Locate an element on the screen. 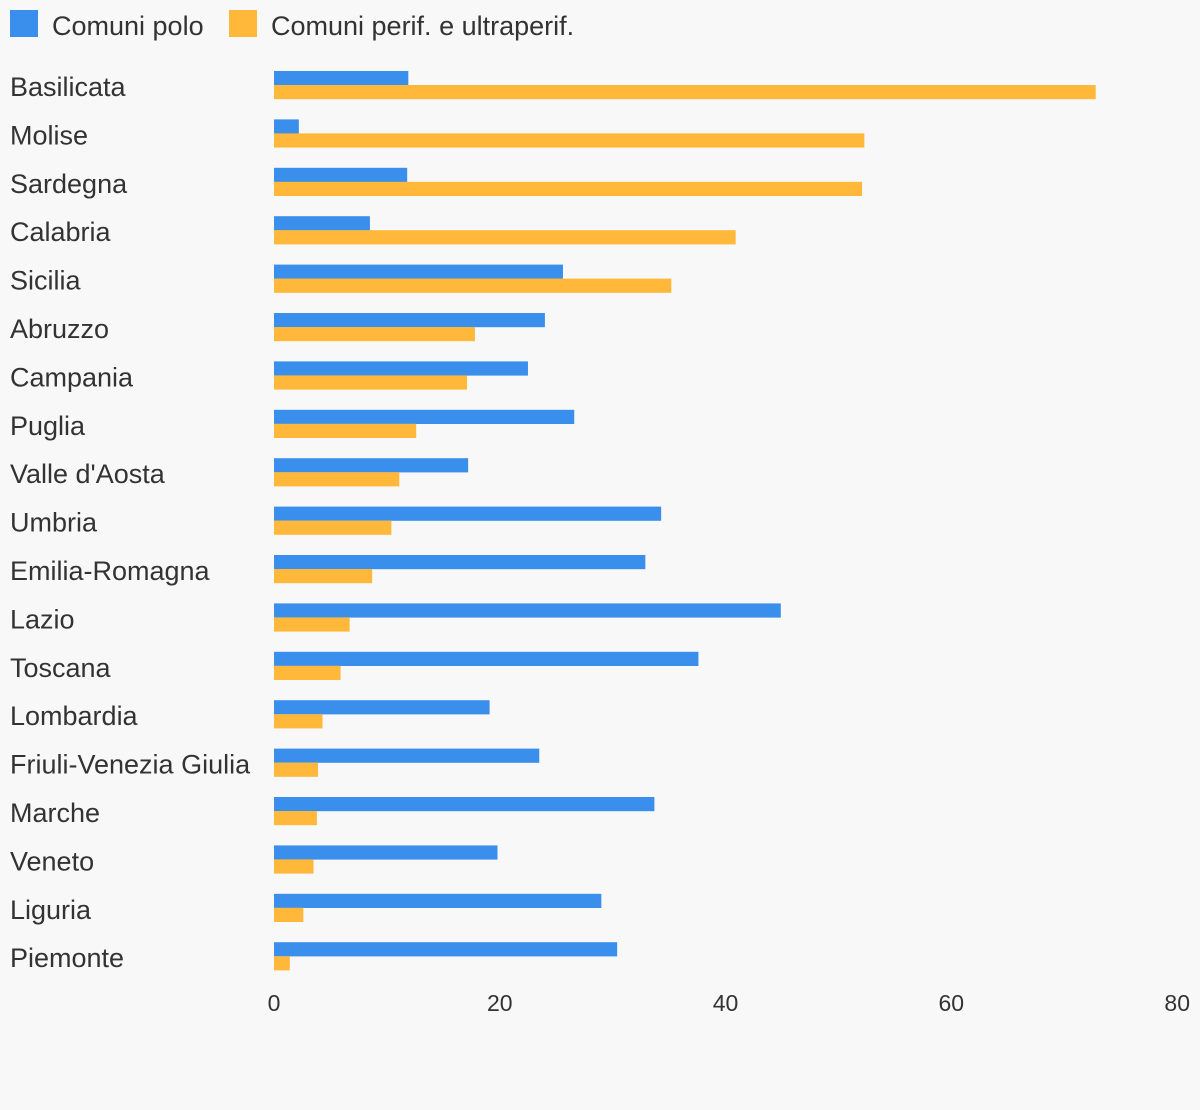 This screenshot has height=1110, width=1200. bar-comuni-polo-puglia is located at coordinates (424, 416).